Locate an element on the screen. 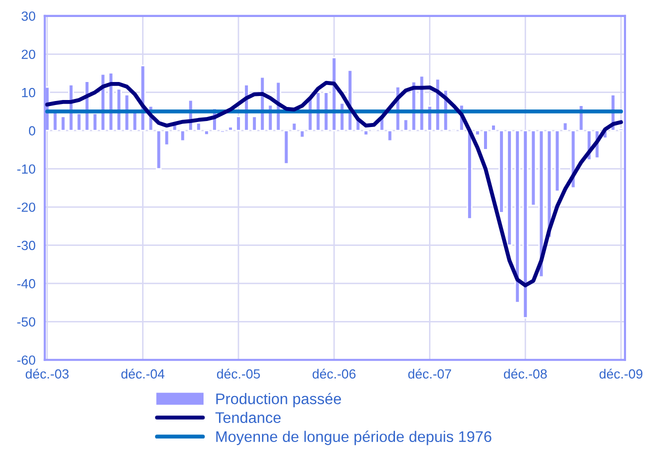 The image size is (649, 468). y-tick-label: -20 is located at coordinates (26, 207).